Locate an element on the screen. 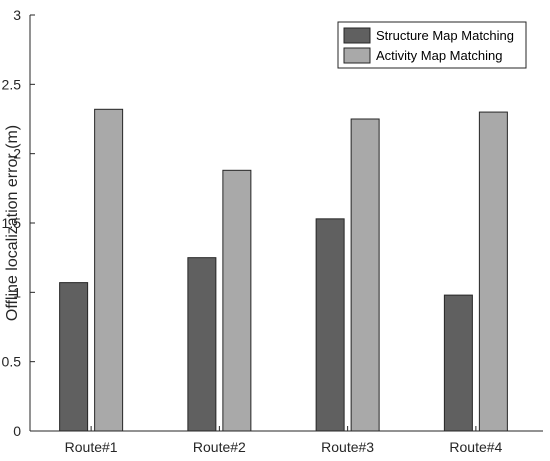 Image resolution: width=550 pixels, height=461 pixels. legend-label-activity: Activity Map Matching is located at coordinates (439, 55).